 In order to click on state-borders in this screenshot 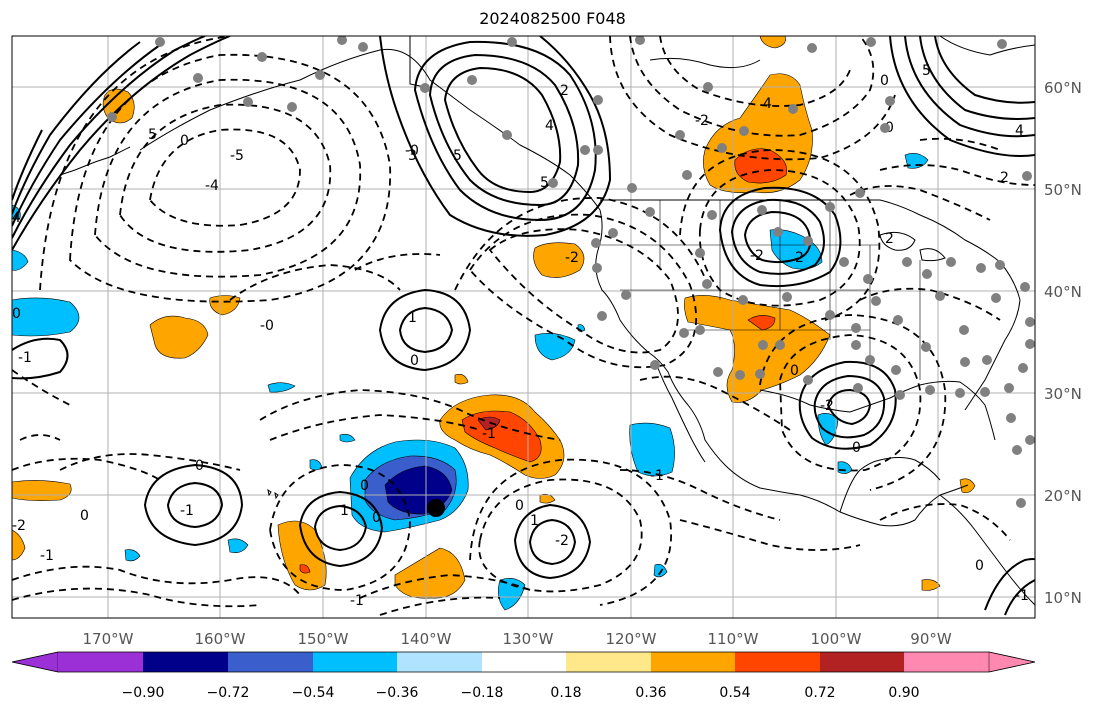, I will do `click(760, 290)`.